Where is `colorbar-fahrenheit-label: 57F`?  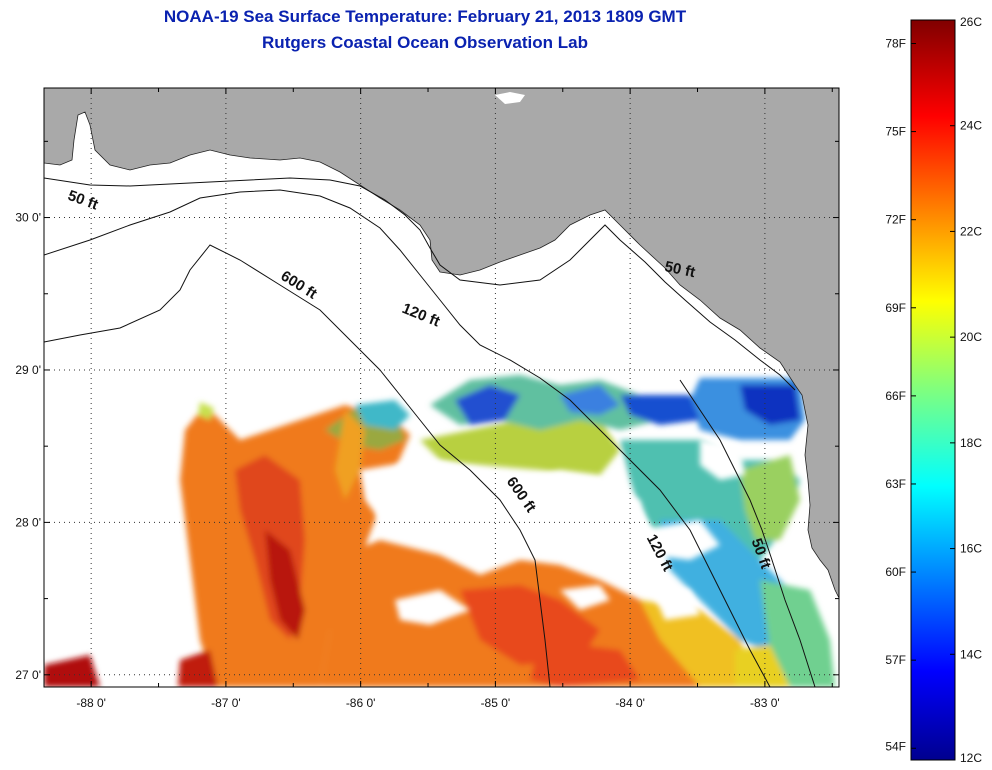
colorbar-fahrenheit-label: 57F is located at coordinates (895, 660).